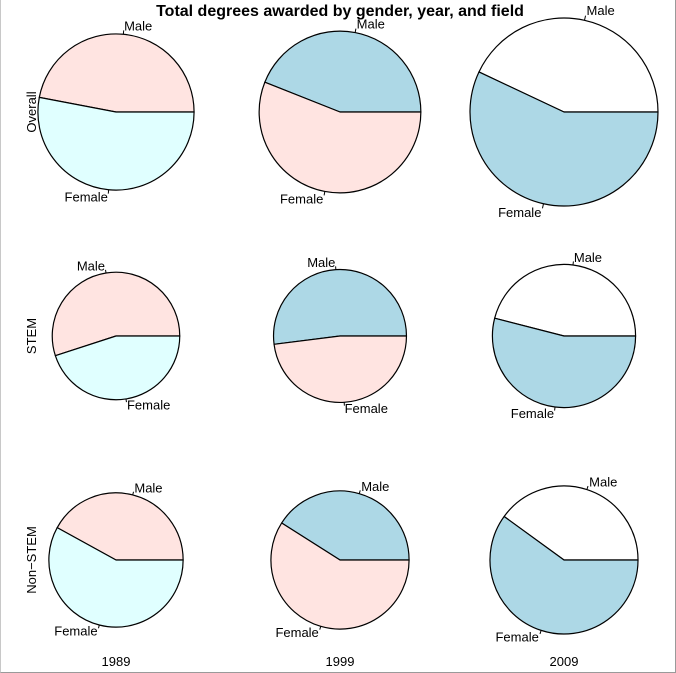 This screenshot has width=676, height=673. I want to click on pie-overall-2009-tick-female, so click(542, 206).